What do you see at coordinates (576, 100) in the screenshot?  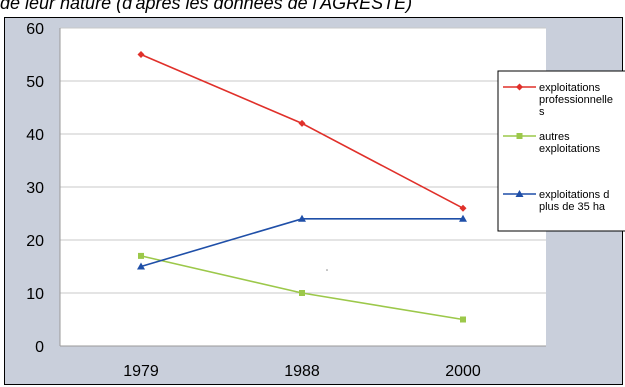 I see `legend-label: professionnelle` at bounding box center [576, 100].